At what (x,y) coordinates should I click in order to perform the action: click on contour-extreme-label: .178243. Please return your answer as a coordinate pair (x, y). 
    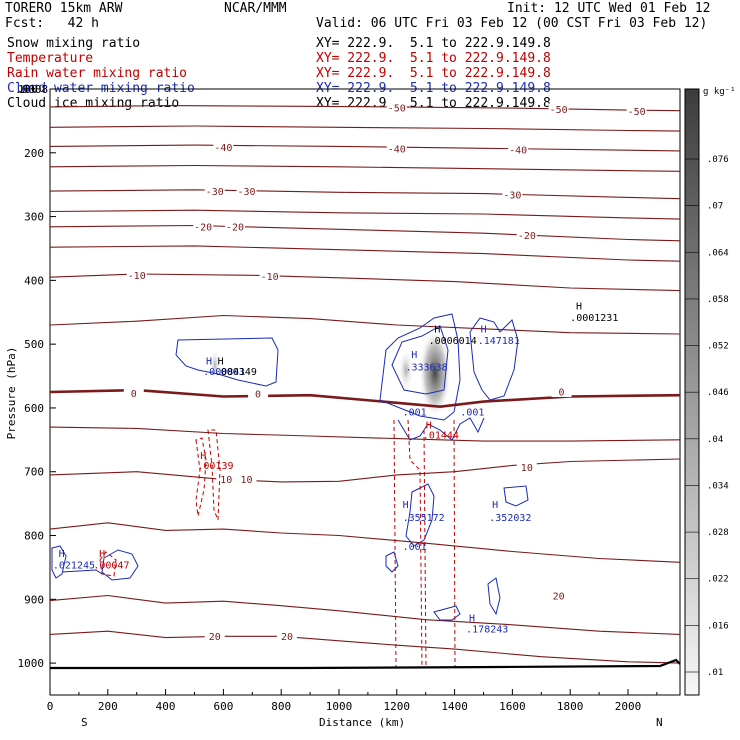
    Looking at the image, I should click on (487, 629).